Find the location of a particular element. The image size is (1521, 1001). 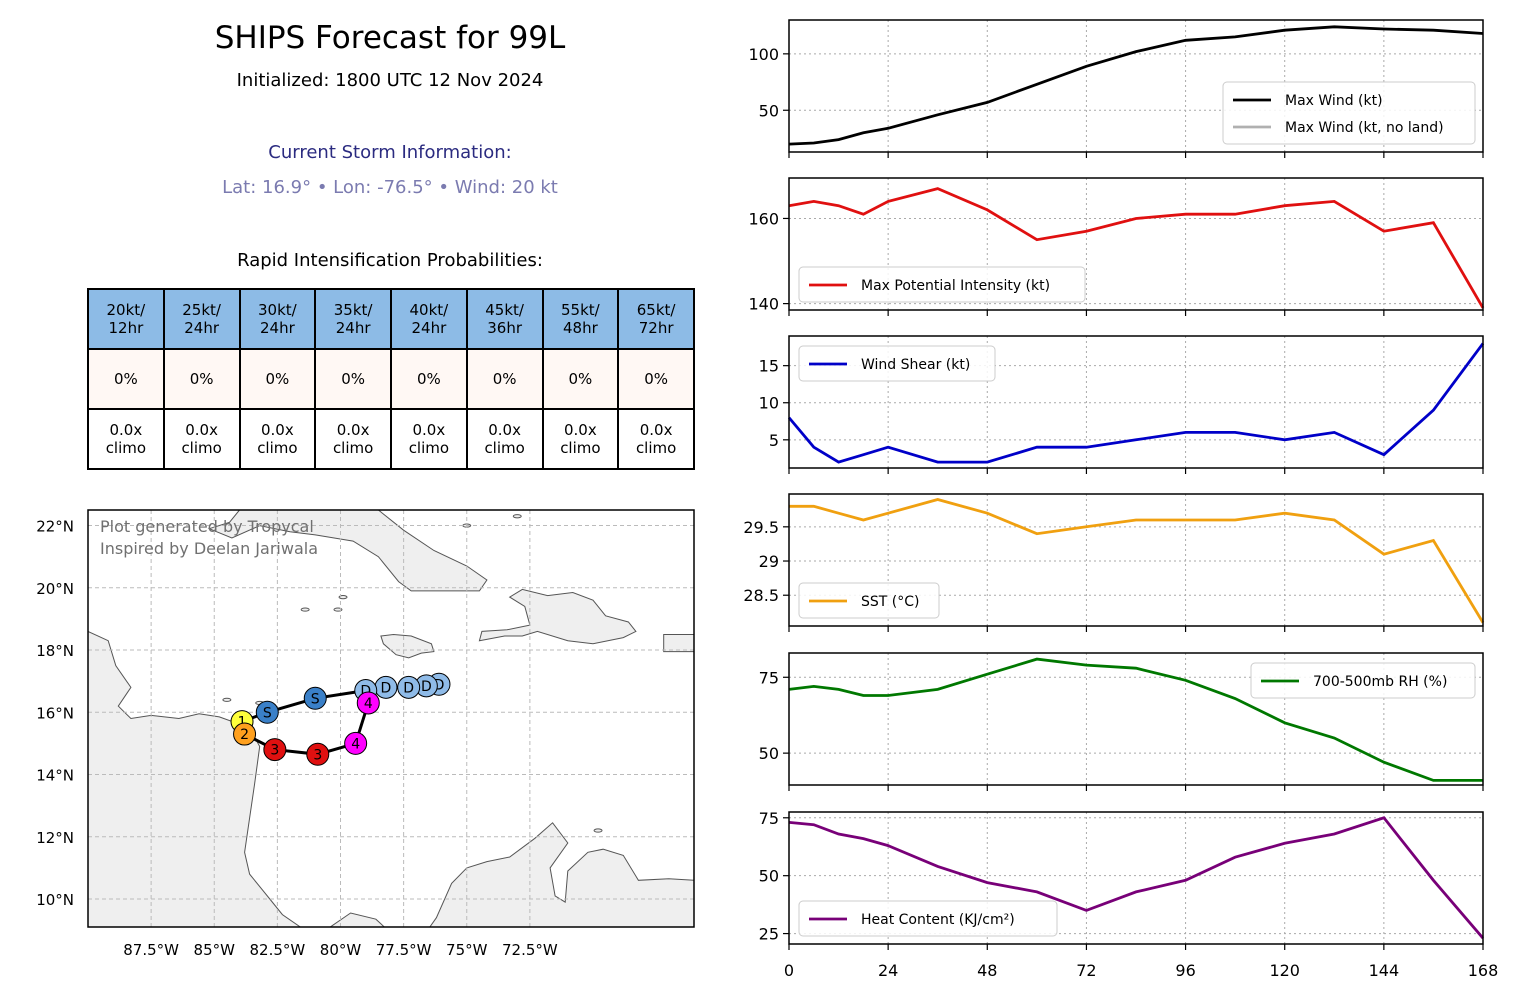

y-tick-label: 140 is located at coordinates (763, 304).